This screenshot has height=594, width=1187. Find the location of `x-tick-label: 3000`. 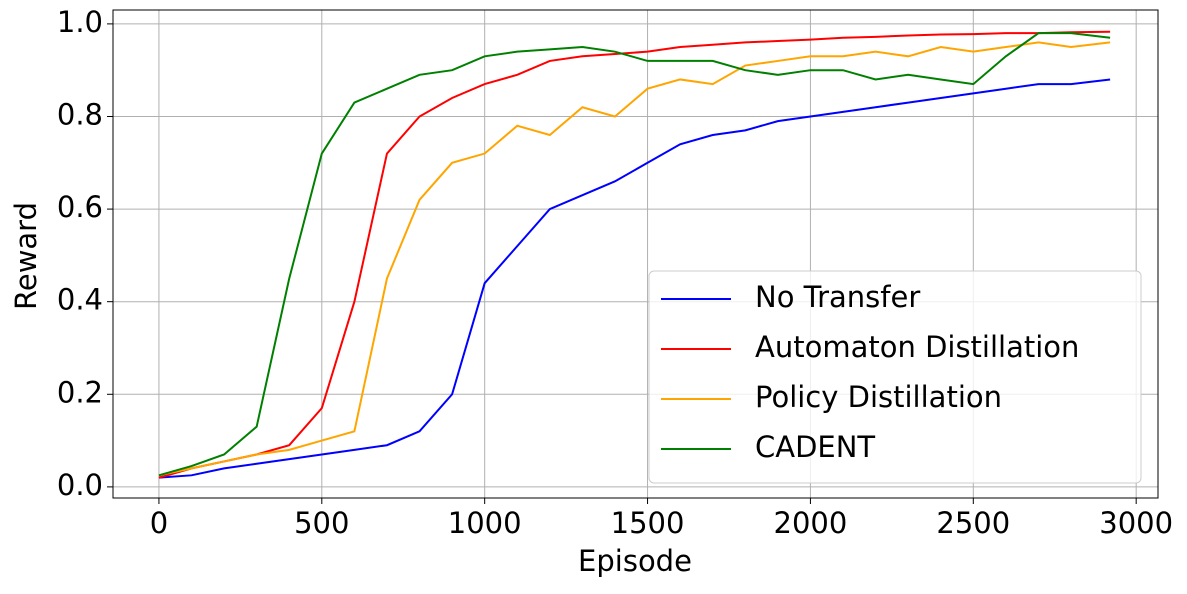

x-tick-label: 3000 is located at coordinates (1136, 523).